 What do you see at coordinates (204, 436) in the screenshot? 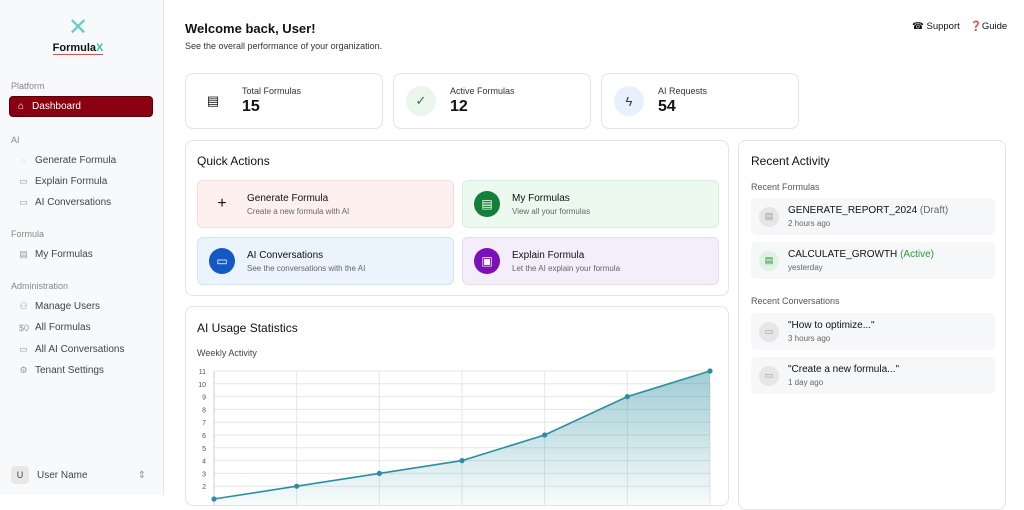
I see `y-tick-label: 6` at bounding box center [204, 436].